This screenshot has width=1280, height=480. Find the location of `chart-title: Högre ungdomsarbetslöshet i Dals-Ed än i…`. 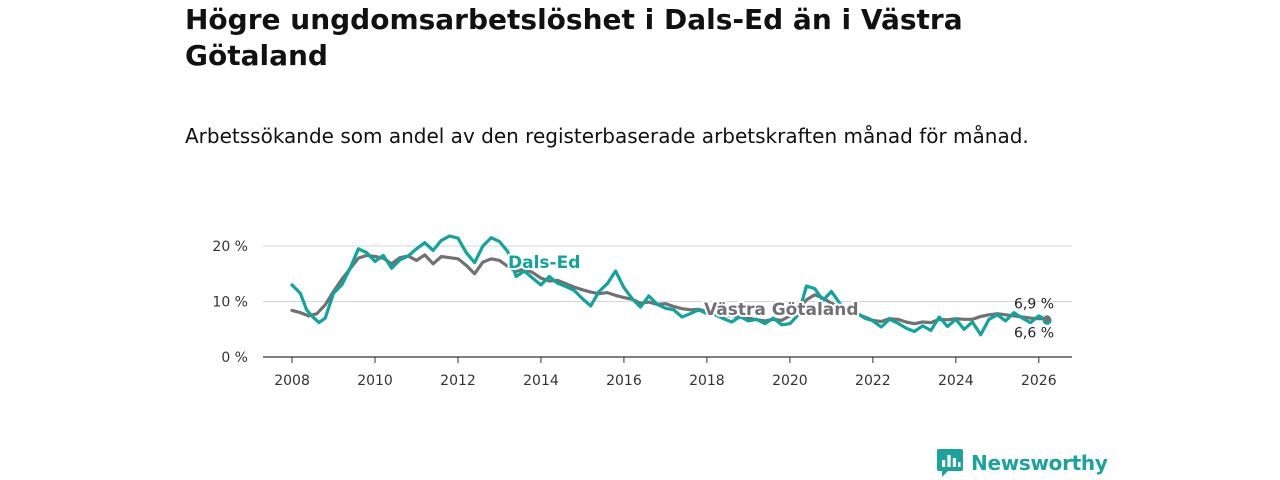

chart-title: Högre ungdomsarbetslöshet i Dals-Ed än i… is located at coordinates (574, 37).